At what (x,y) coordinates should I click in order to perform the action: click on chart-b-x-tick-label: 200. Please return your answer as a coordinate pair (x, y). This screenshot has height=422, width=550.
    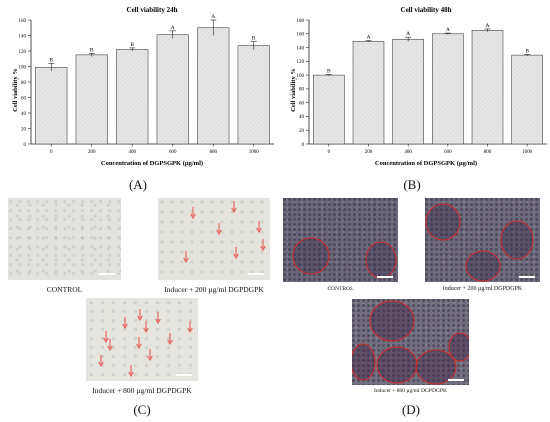
    Looking at the image, I should click on (369, 152).